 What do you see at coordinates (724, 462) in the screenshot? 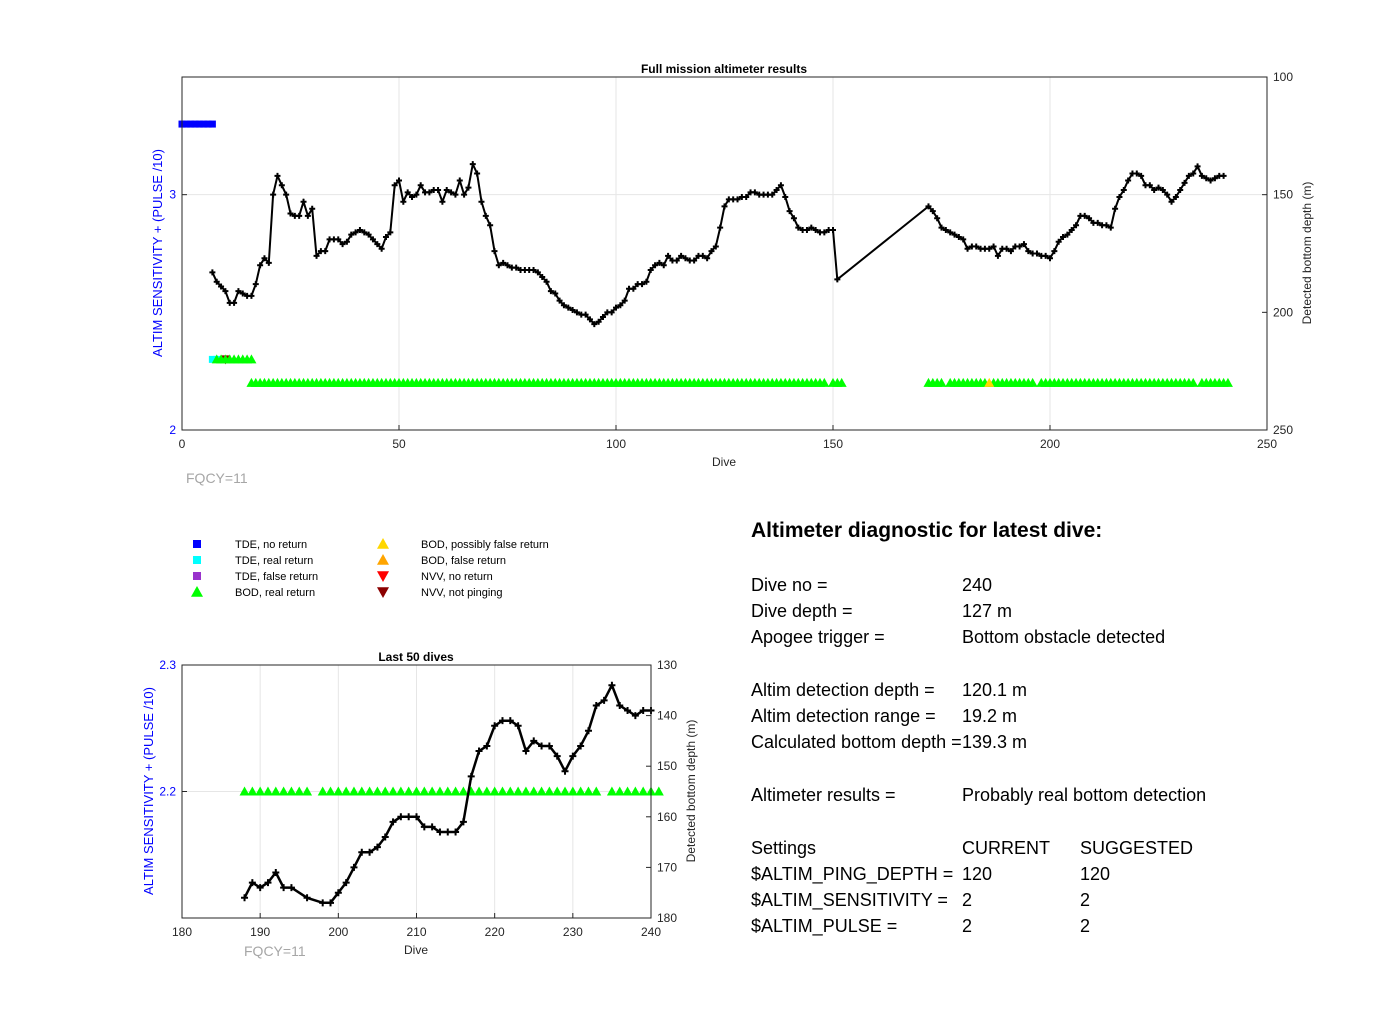
I see `top-x-axis-label: Dive` at bounding box center [724, 462].